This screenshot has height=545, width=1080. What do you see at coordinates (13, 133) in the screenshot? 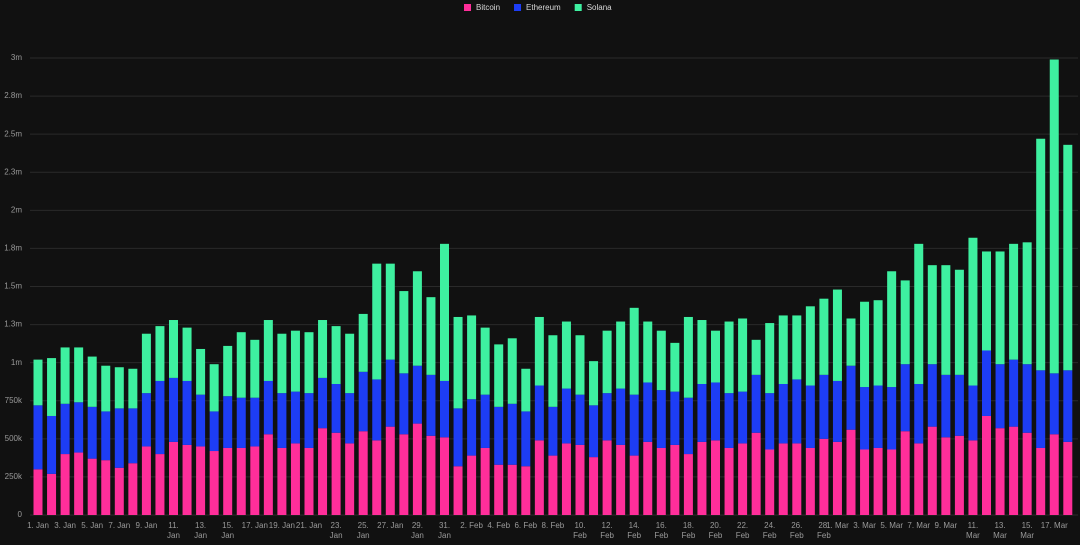
I see `y-tick-label: 2.5m` at bounding box center [13, 133].